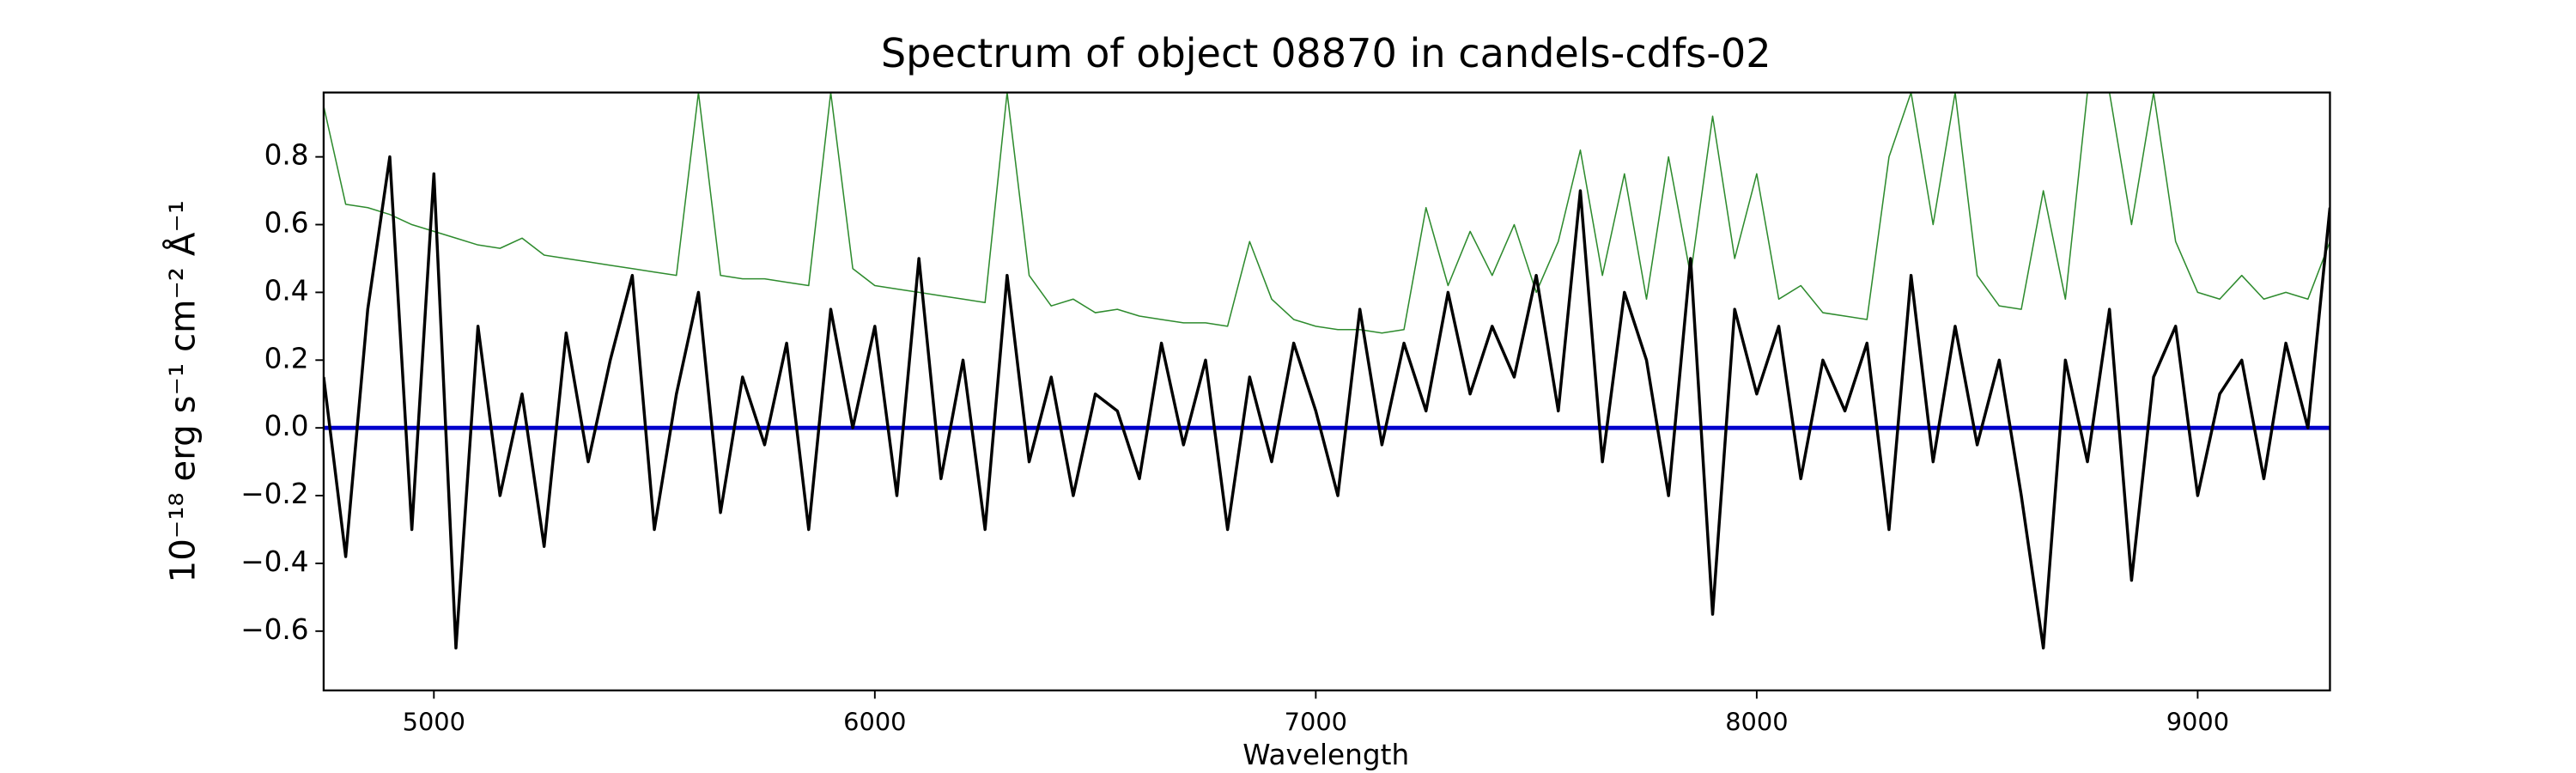  What do you see at coordinates (1325, 755) in the screenshot?
I see `x-axis-label: Wavelength` at bounding box center [1325, 755].